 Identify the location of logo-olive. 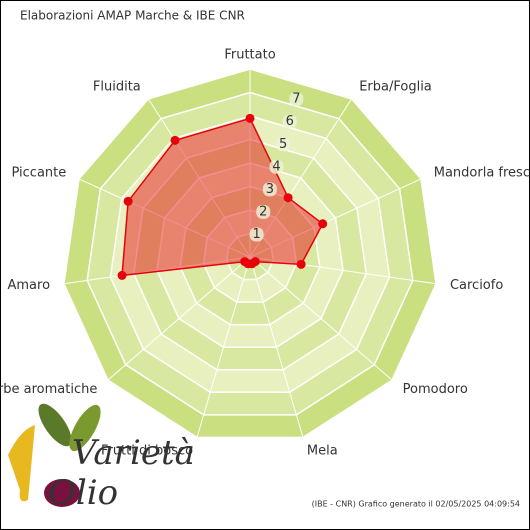
(62, 493).